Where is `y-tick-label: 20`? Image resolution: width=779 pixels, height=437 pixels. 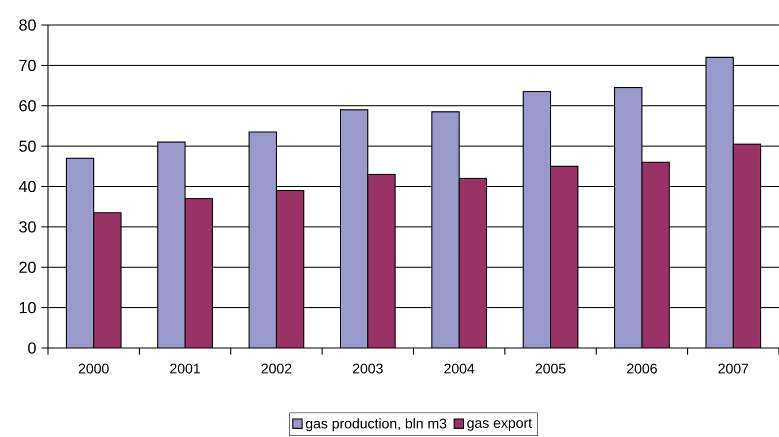
y-tick-label: 20 is located at coordinates (27, 267).